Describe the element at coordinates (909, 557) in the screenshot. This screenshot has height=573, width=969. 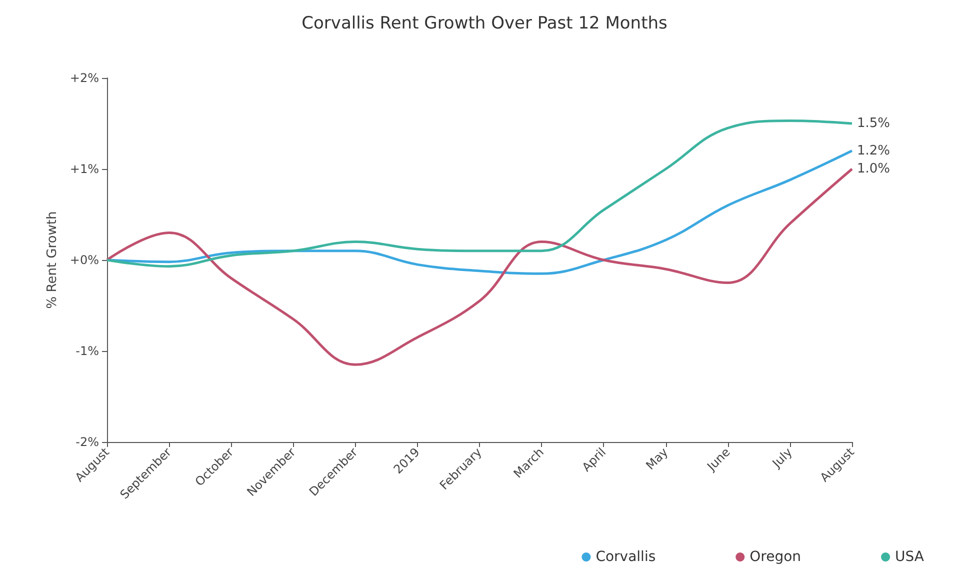
I see `legend-label: USA` at that location.